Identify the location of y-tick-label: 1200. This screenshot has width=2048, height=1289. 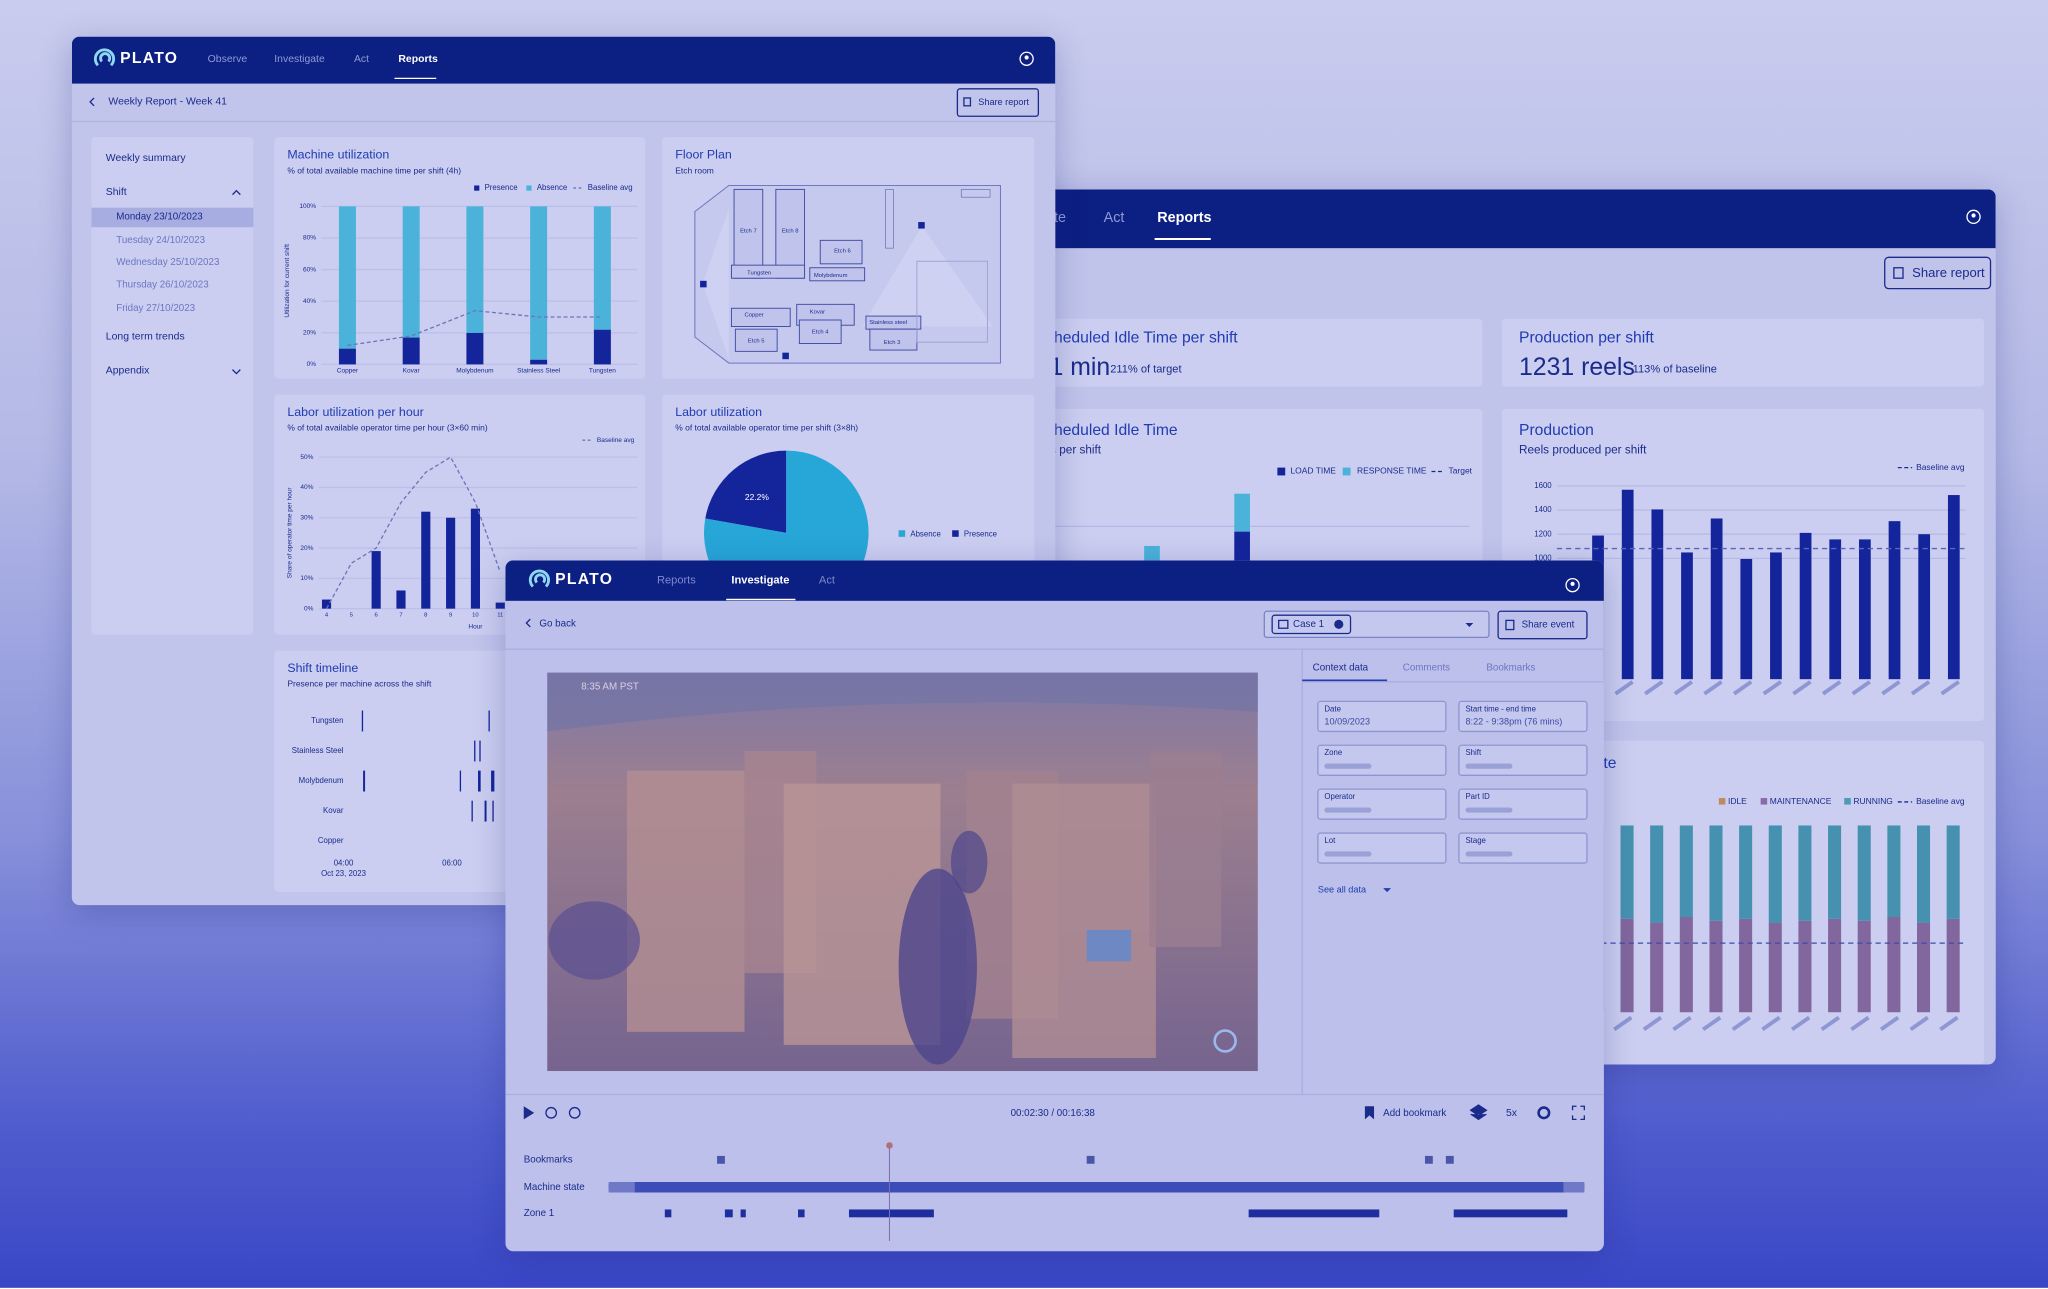
(1543, 533).